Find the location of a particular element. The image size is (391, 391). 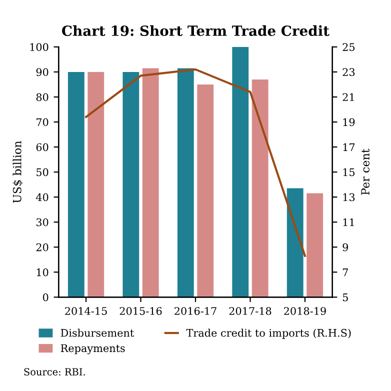

y2-tick-label: 11 is located at coordinates (348, 222).